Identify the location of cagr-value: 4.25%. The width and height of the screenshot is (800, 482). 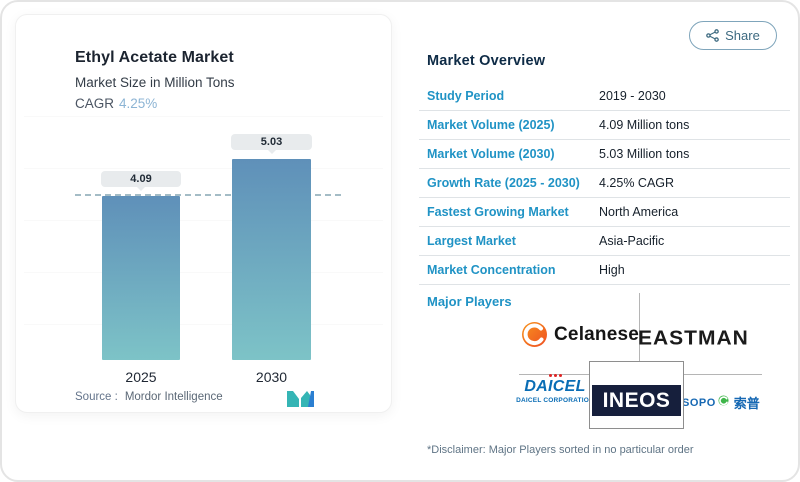
(138, 103).